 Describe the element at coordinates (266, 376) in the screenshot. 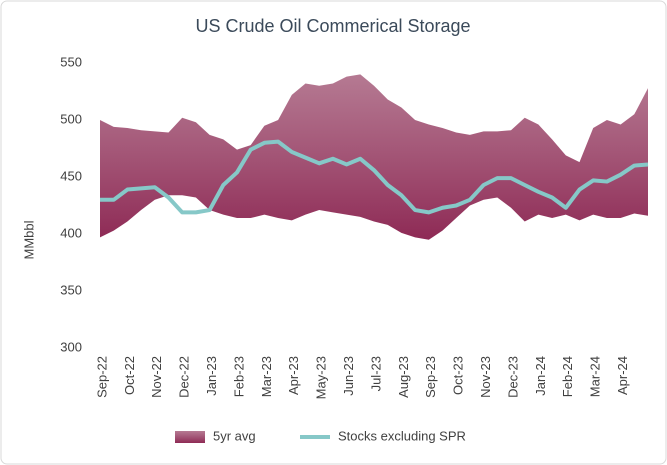

I see `x-tick-label: Mar-23` at that location.